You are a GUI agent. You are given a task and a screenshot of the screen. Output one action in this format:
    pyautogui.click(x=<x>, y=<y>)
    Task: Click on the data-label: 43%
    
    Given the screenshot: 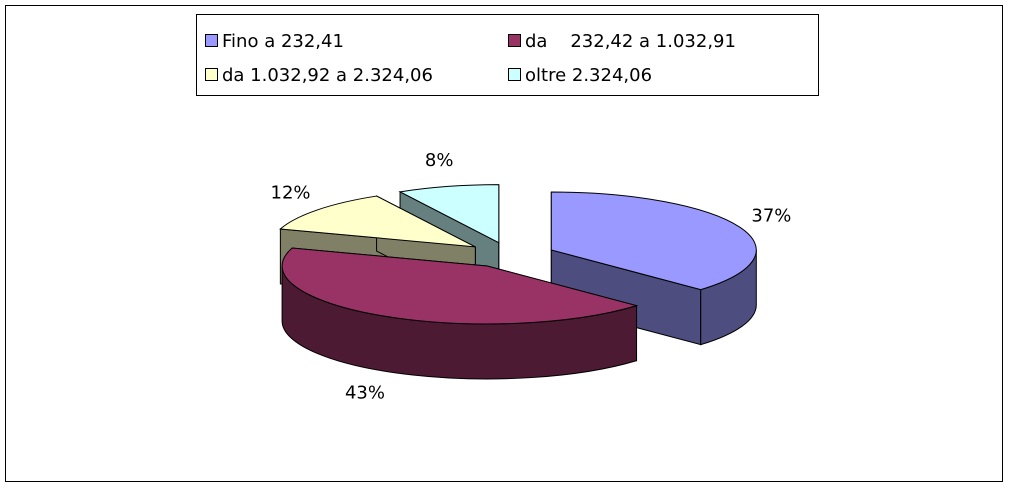 What is the action you would take?
    pyautogui.click(x=365, y=392)
    